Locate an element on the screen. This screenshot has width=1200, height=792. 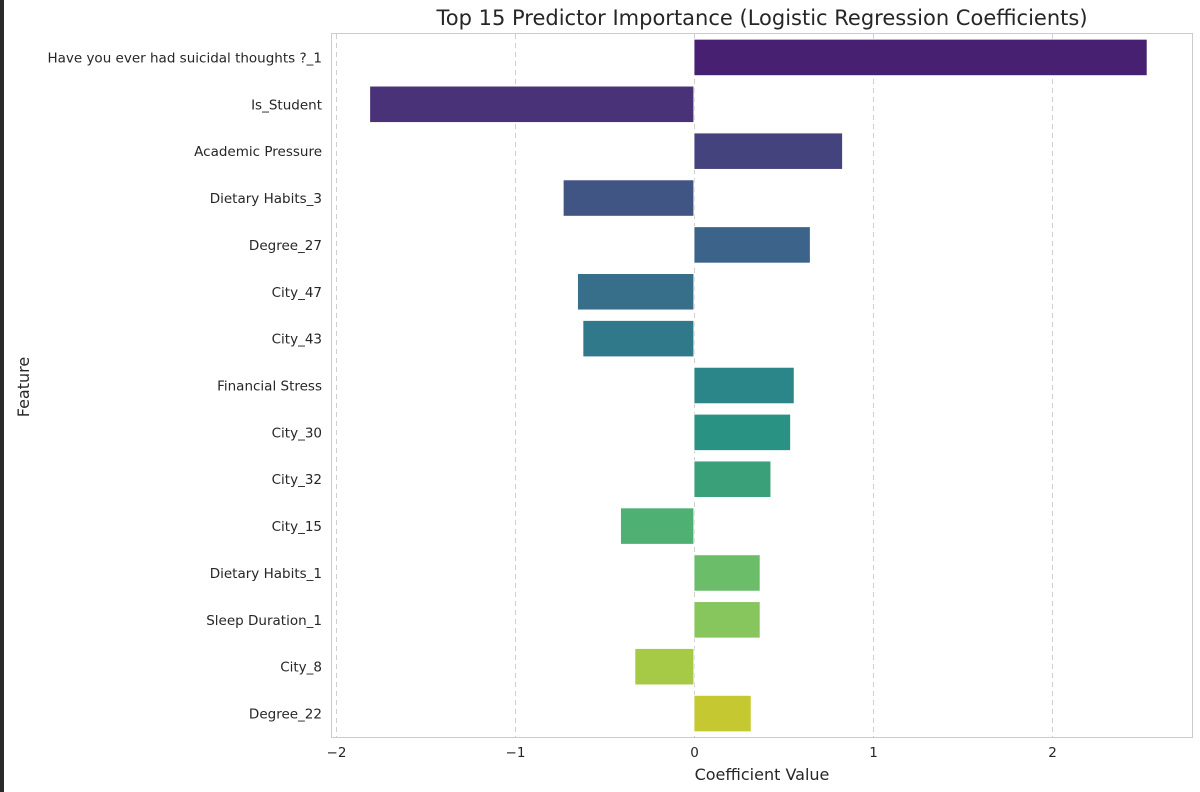
y-tick-label: City_43 is located at coordinates (297, 340).